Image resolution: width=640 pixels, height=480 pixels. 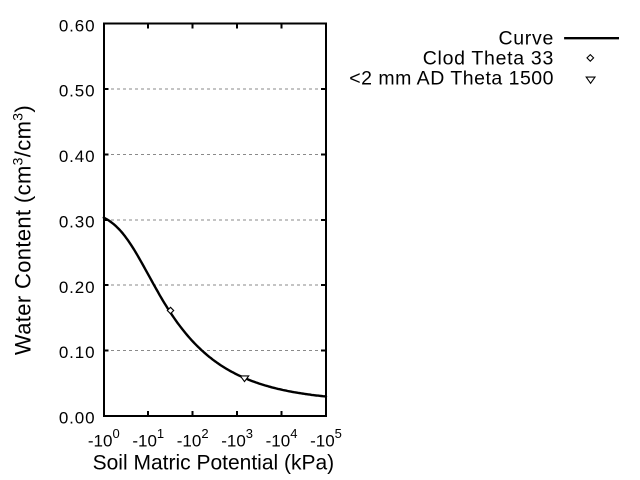 What do you see at coordinates (77, 25) in the screenshot?
I see `svg-text: 0.60` at bounding box center [77, 25].